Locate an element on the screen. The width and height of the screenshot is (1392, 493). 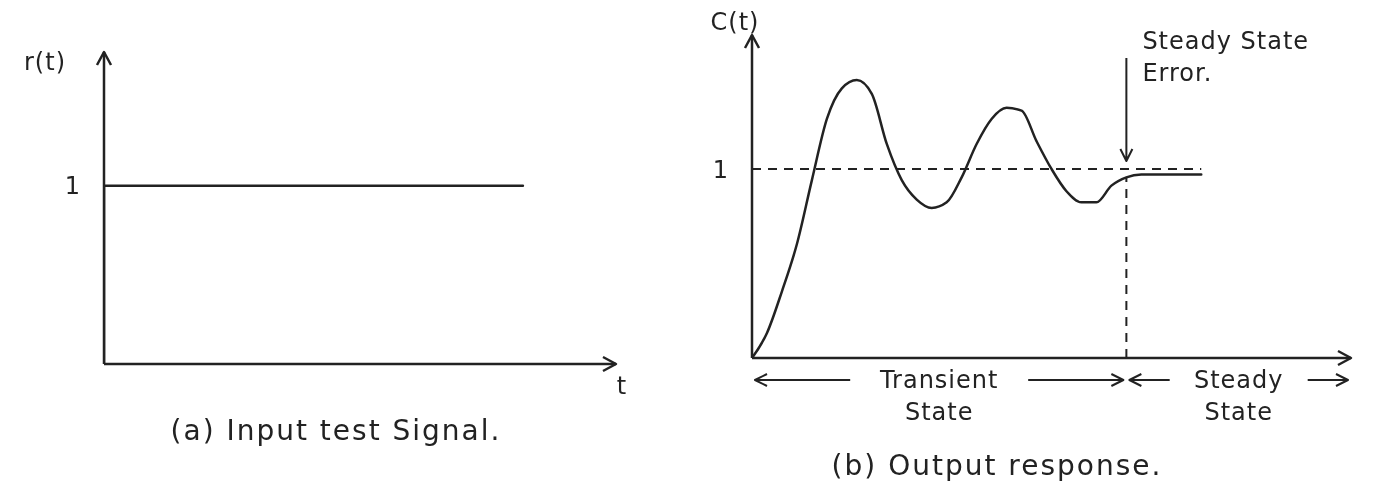
y-axis-title: r(t) is located at coordinates (45, 62).